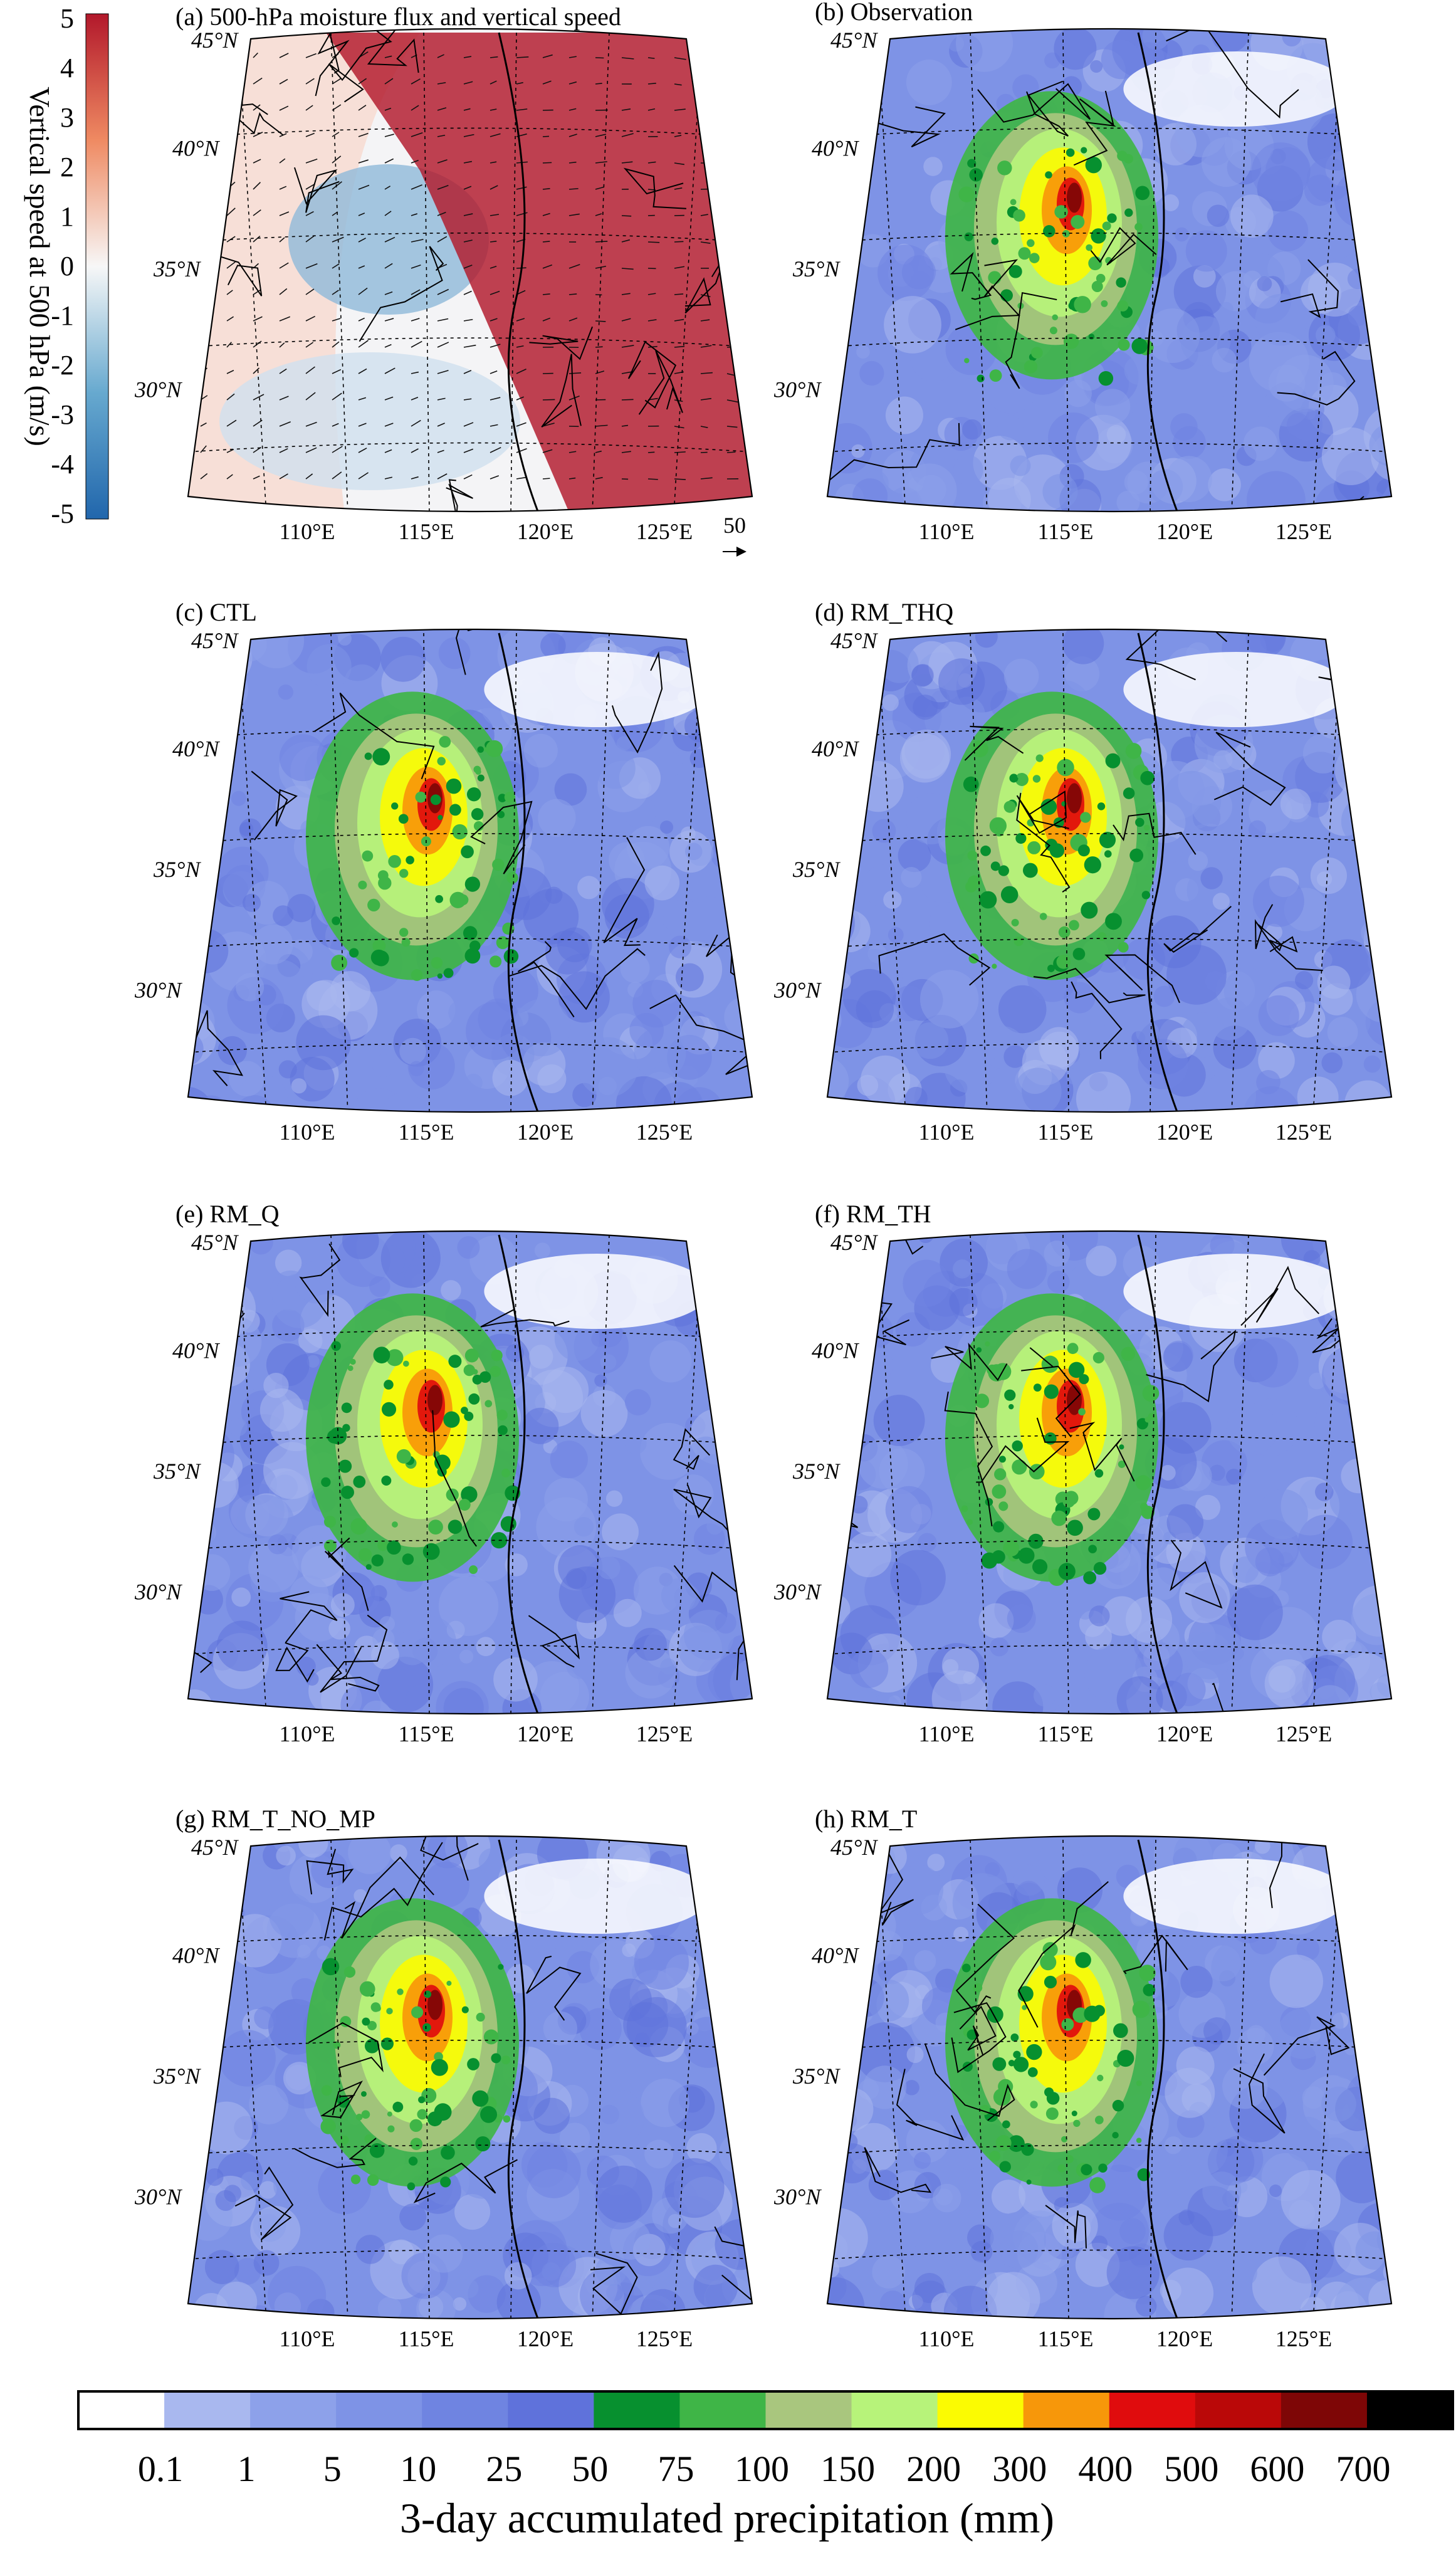 This screenshot has height=2550, width=1456. I want to click on lon-label: 125°E, so click(1303, 1132).